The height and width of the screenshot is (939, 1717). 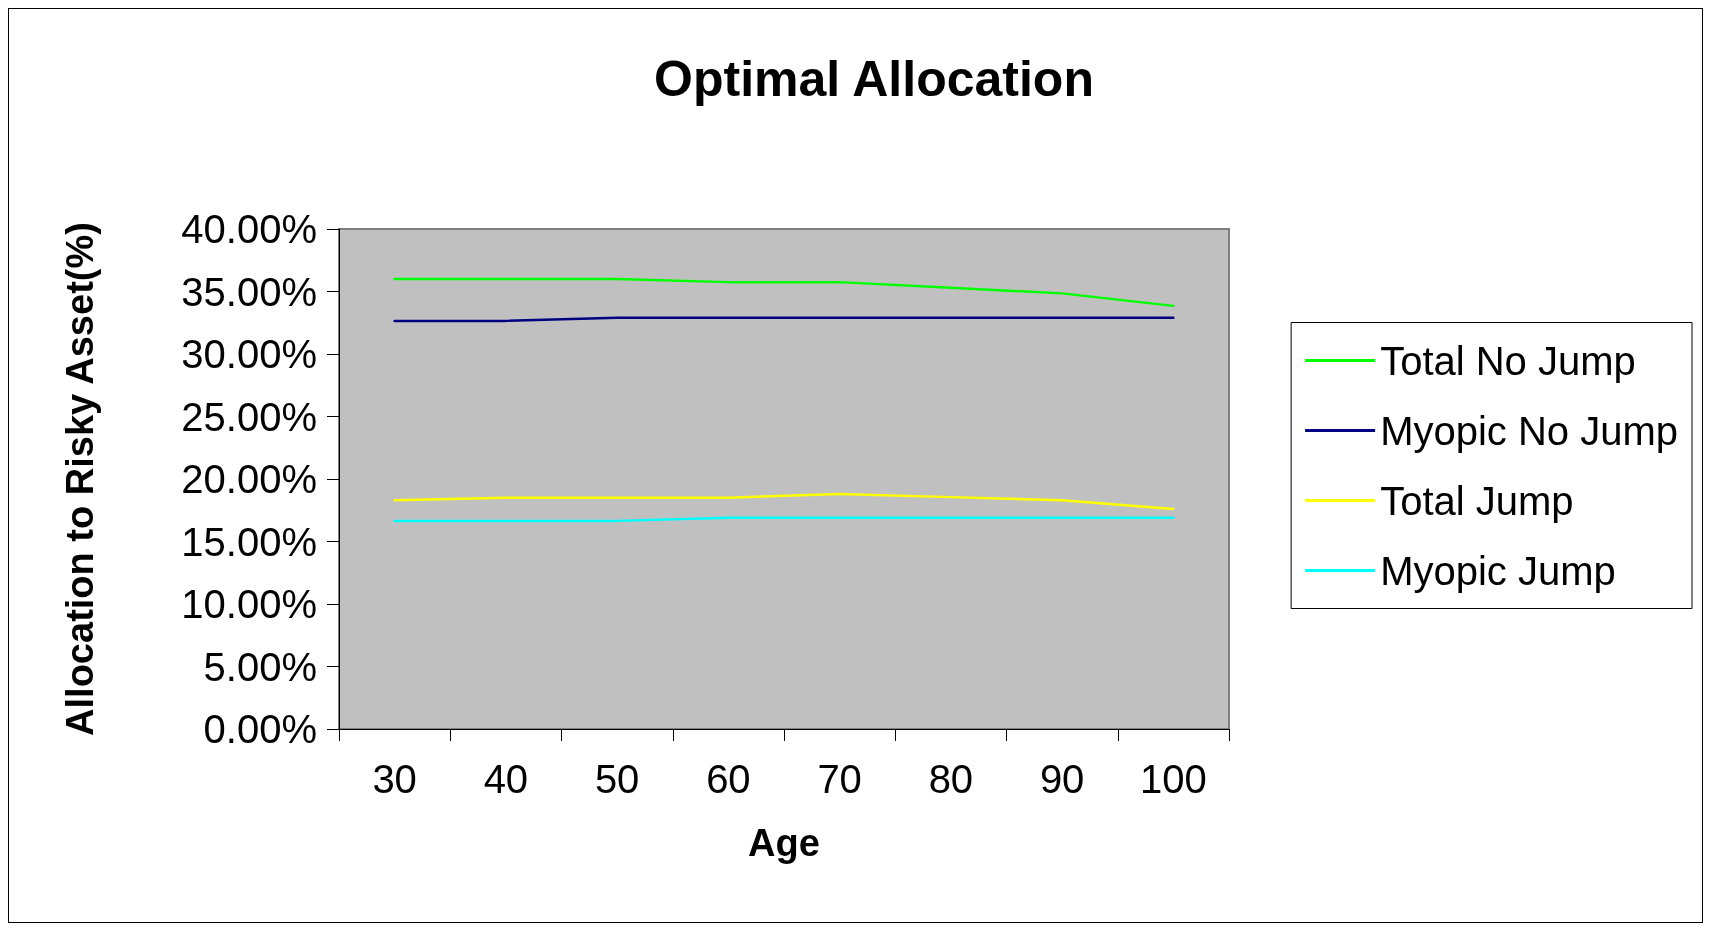 What do you see at coordinates (249, 416) in the screenshot?
I see `y-tick-label: 25.00%` at bounding box center [249, 416].